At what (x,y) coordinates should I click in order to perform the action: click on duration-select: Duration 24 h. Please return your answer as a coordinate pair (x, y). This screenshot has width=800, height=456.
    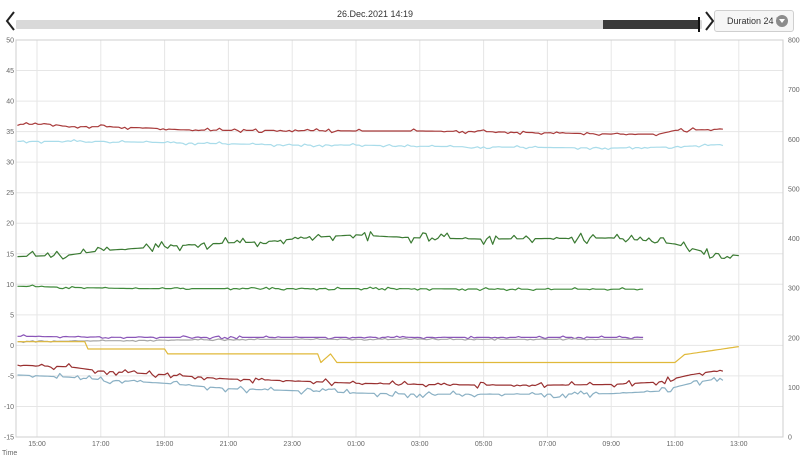
    Looking at the image, I should click on (754, 21).